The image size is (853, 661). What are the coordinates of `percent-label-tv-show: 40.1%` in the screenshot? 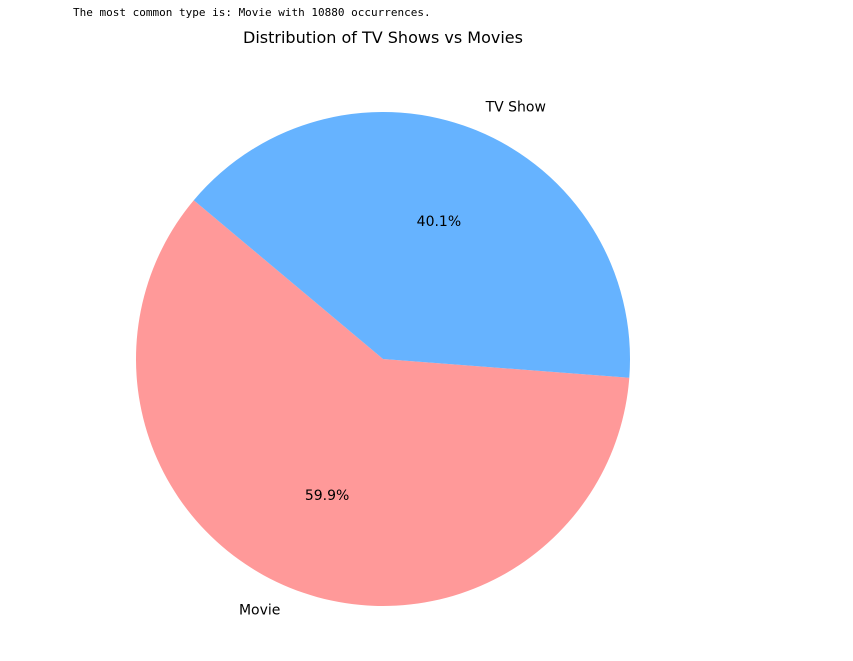 It's located at (439, 222).